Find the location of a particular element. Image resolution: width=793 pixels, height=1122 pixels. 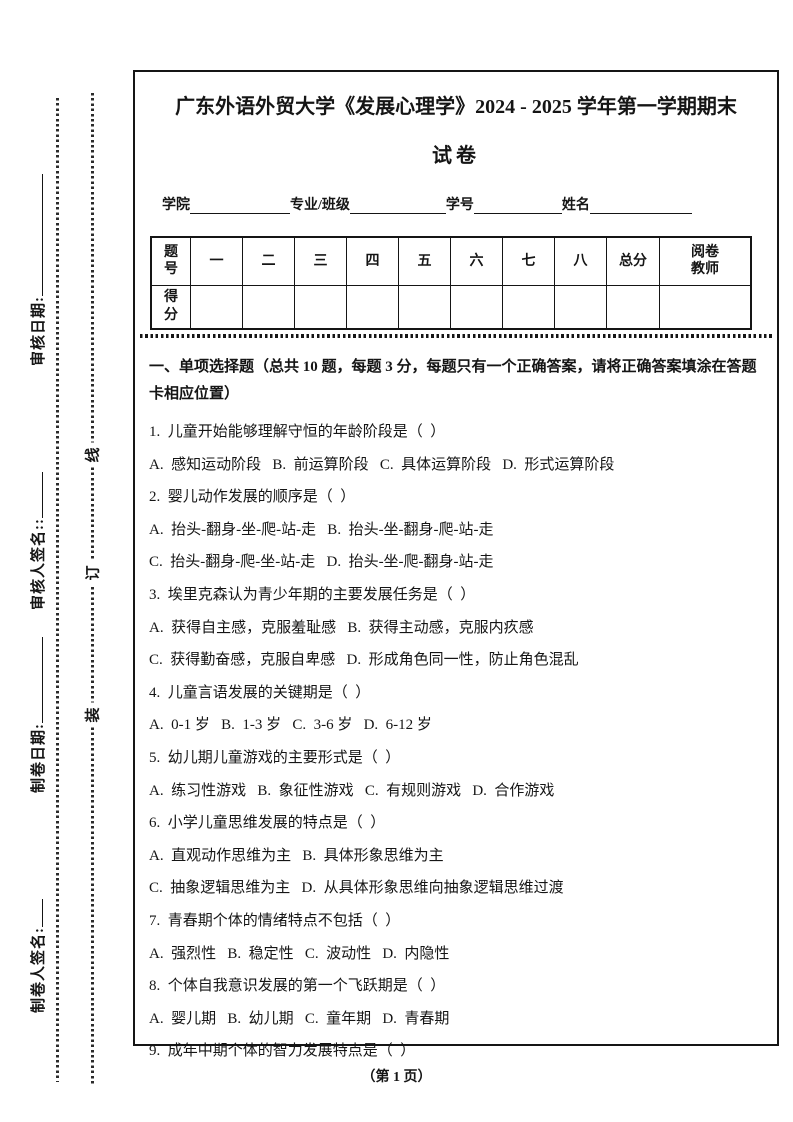

question-stem: 3. 埃里克森认为青少年期的主要发展任务是（ ） is located at coordinates (312, 594).